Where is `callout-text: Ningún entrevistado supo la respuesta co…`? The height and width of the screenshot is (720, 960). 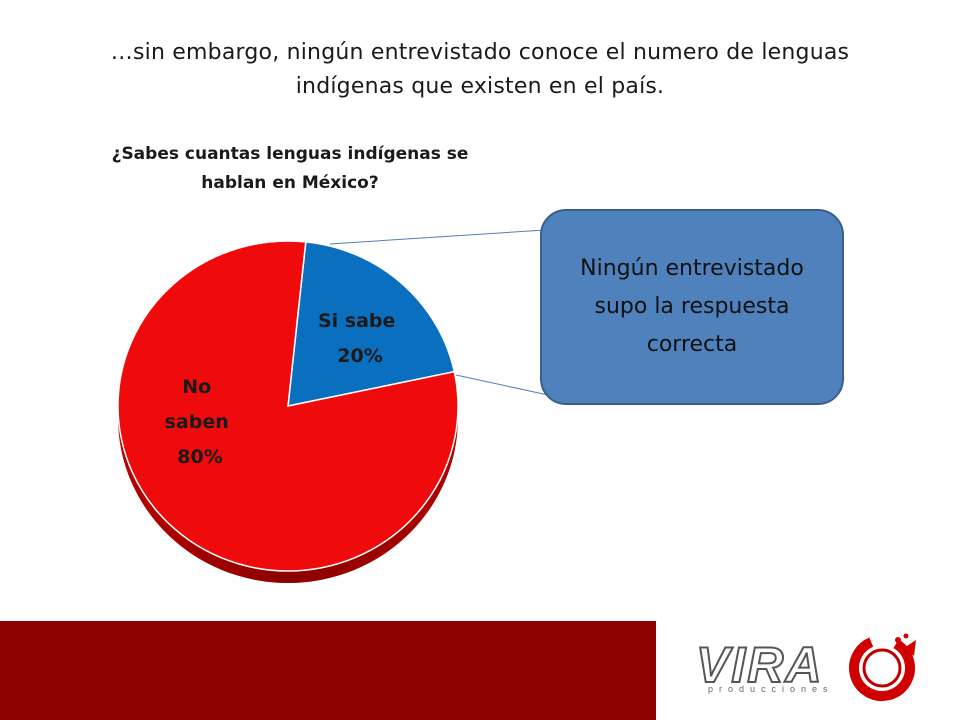
callout-text: Ningún entrevistado supo la respuesta co… is located at coordinates (692, 306).